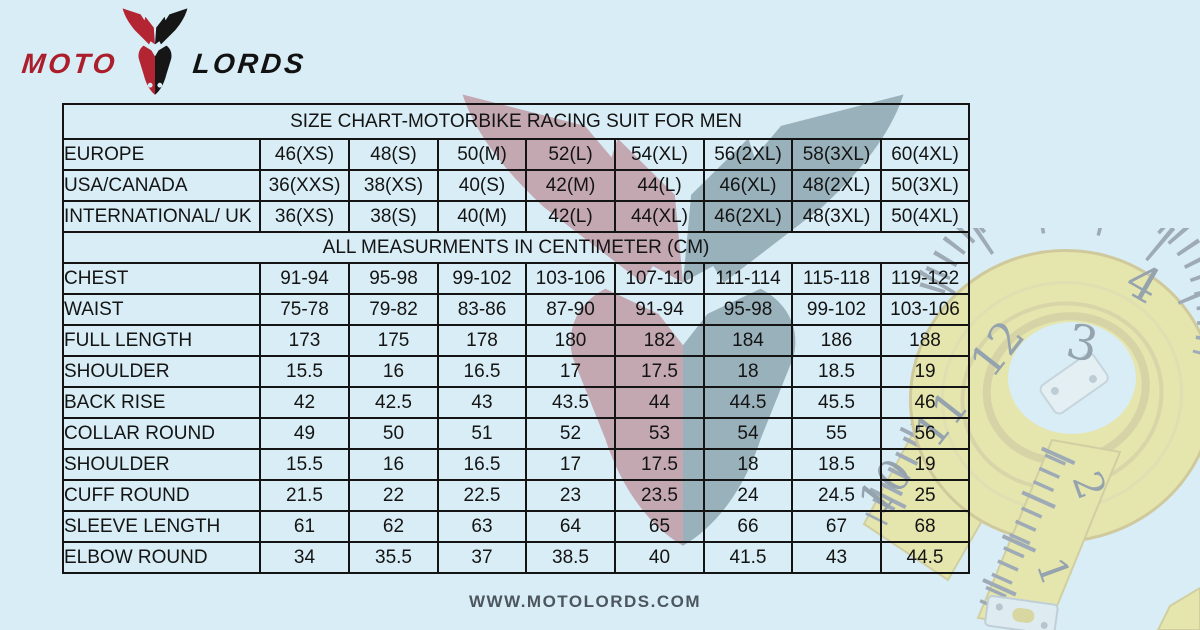 This screenshot has height=630, width=1200. Describe the element at coordinates (925, 278) in the screenshot. I see `table-cell: 119-122` at that location.